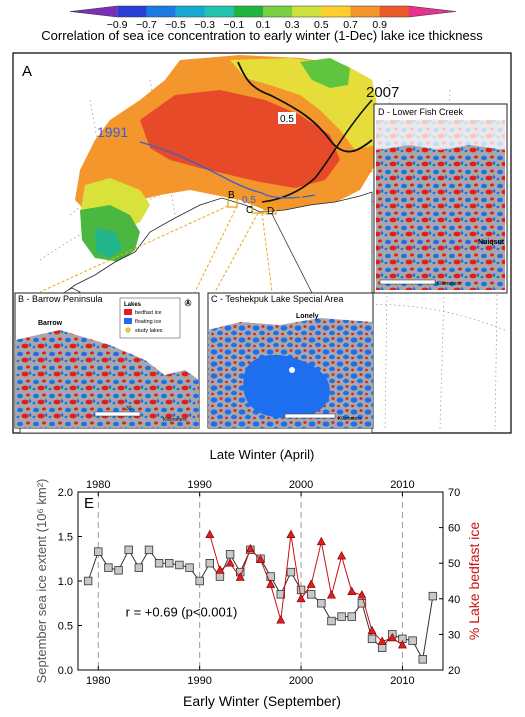  Describe the element at coordinates (440, 198) in the screenshot. I see `inset-d: D - Lower Fish Creek Nuiqsut Kilometers` at that location.